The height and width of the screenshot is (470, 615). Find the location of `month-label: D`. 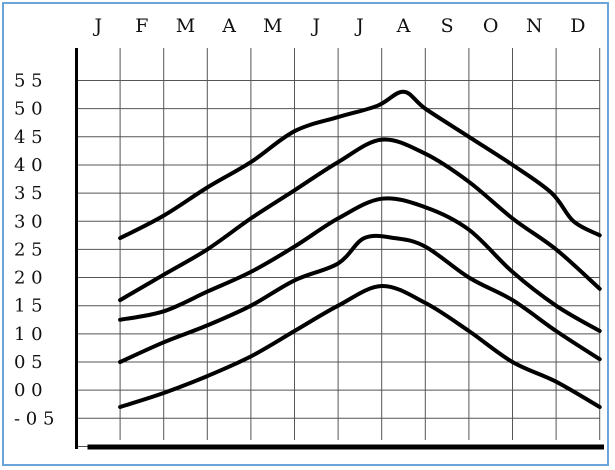

month-label: D is located at coordinates (577, 26).